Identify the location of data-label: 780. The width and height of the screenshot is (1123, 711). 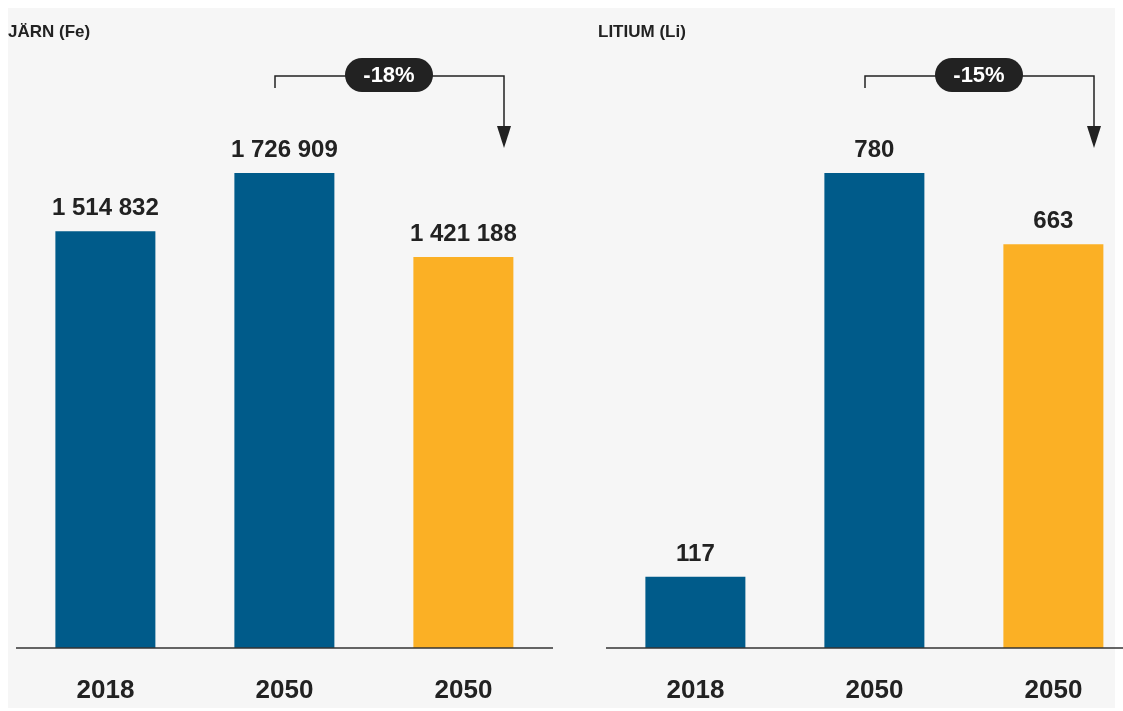
(874, 148).